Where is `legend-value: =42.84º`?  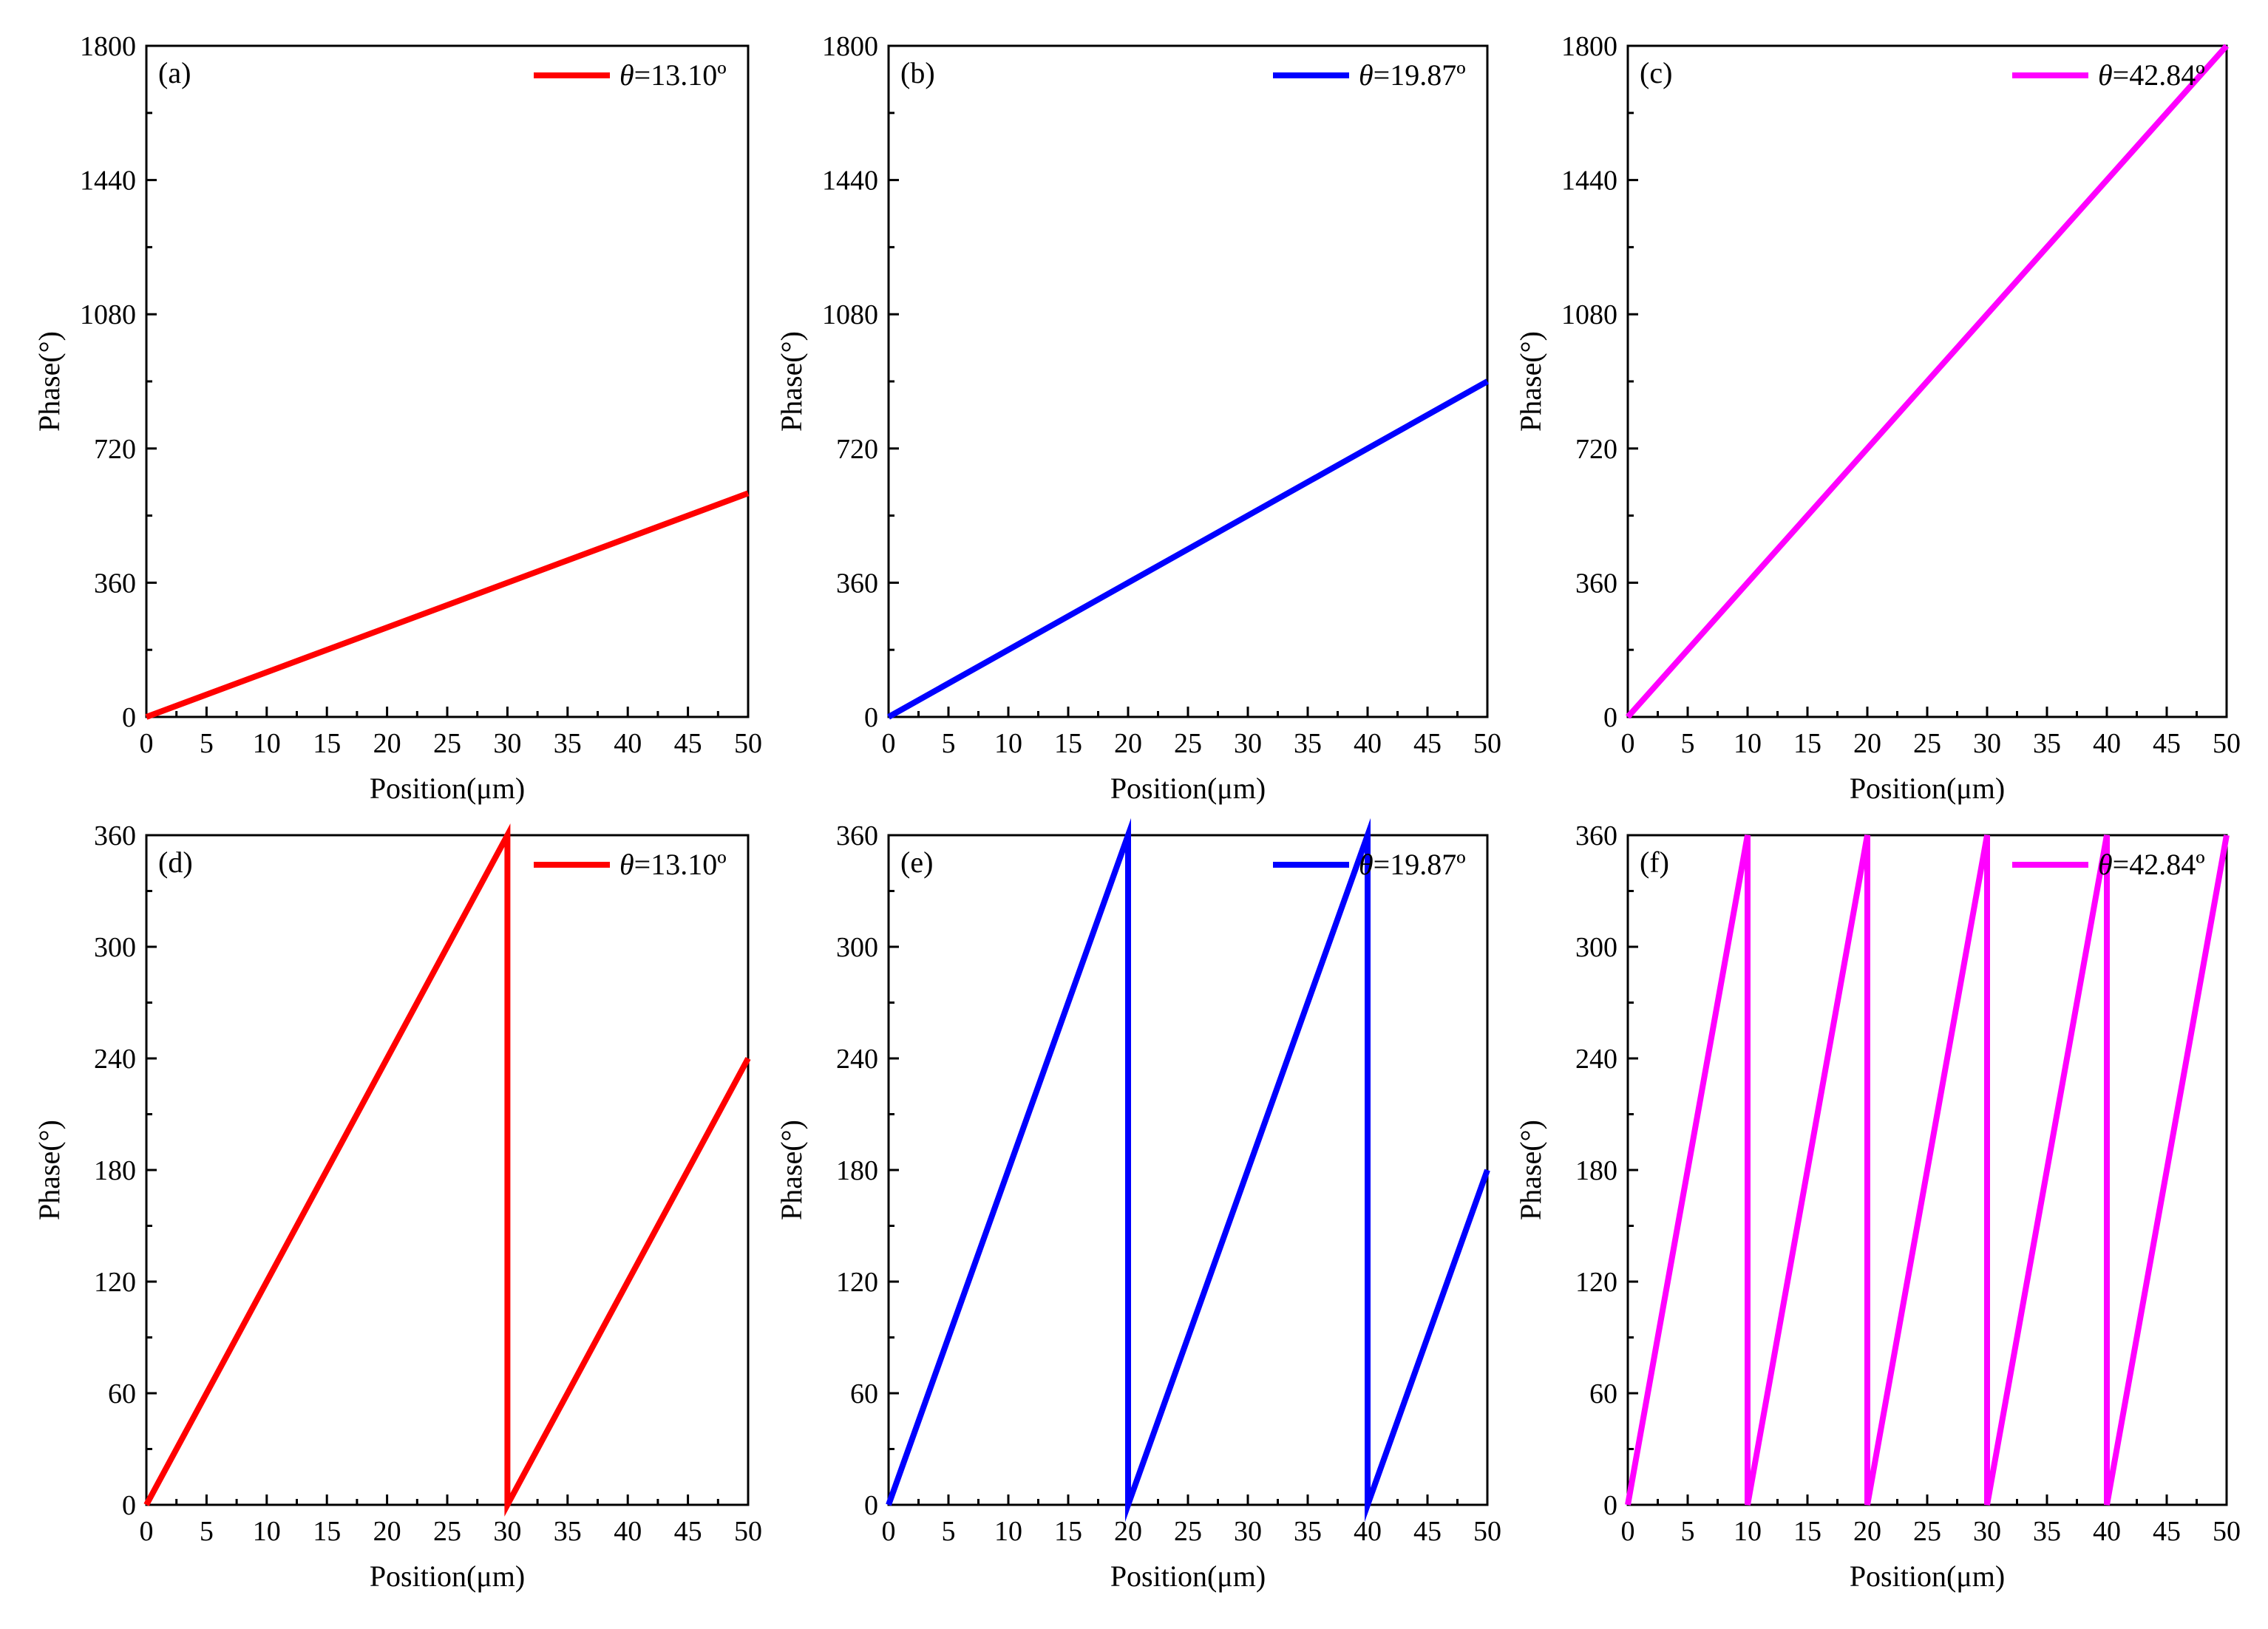
legend-value: =42.84º is located at coordinates (2159, 865).